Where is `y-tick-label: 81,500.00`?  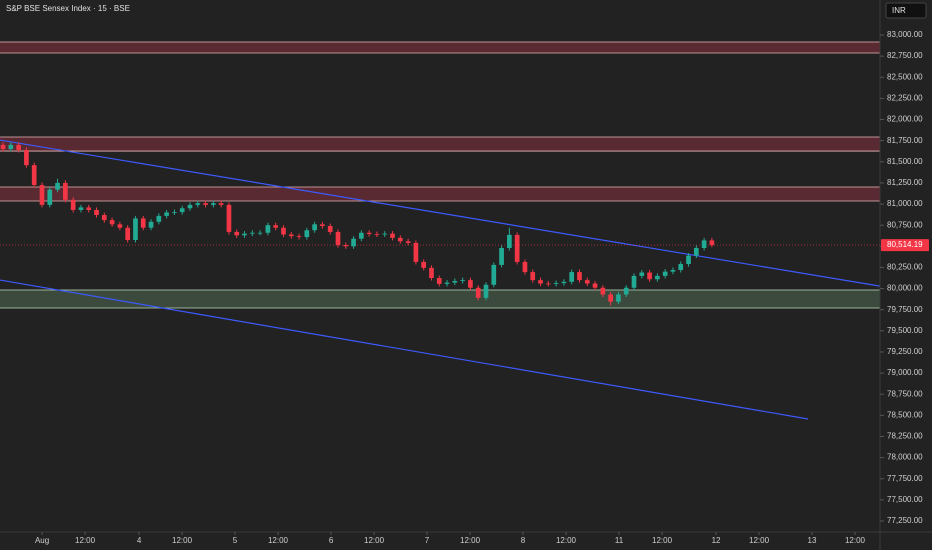 y-tick-label: 81,500.00 is located at coordinates (905, 161).